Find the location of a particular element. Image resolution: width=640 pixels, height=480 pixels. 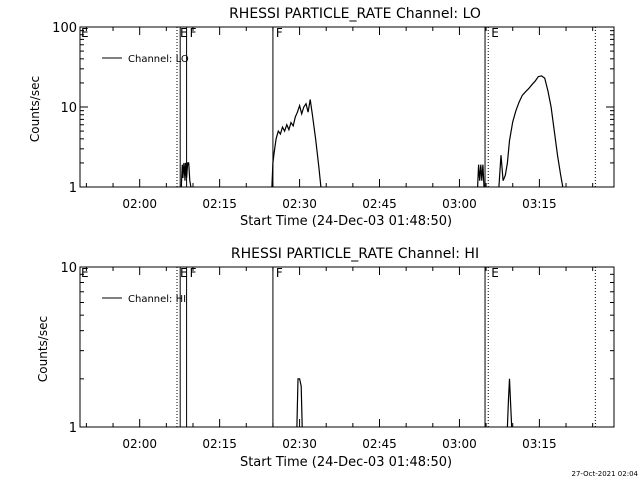

legend-label: Channel: LO is located at coordinates (158, 59).